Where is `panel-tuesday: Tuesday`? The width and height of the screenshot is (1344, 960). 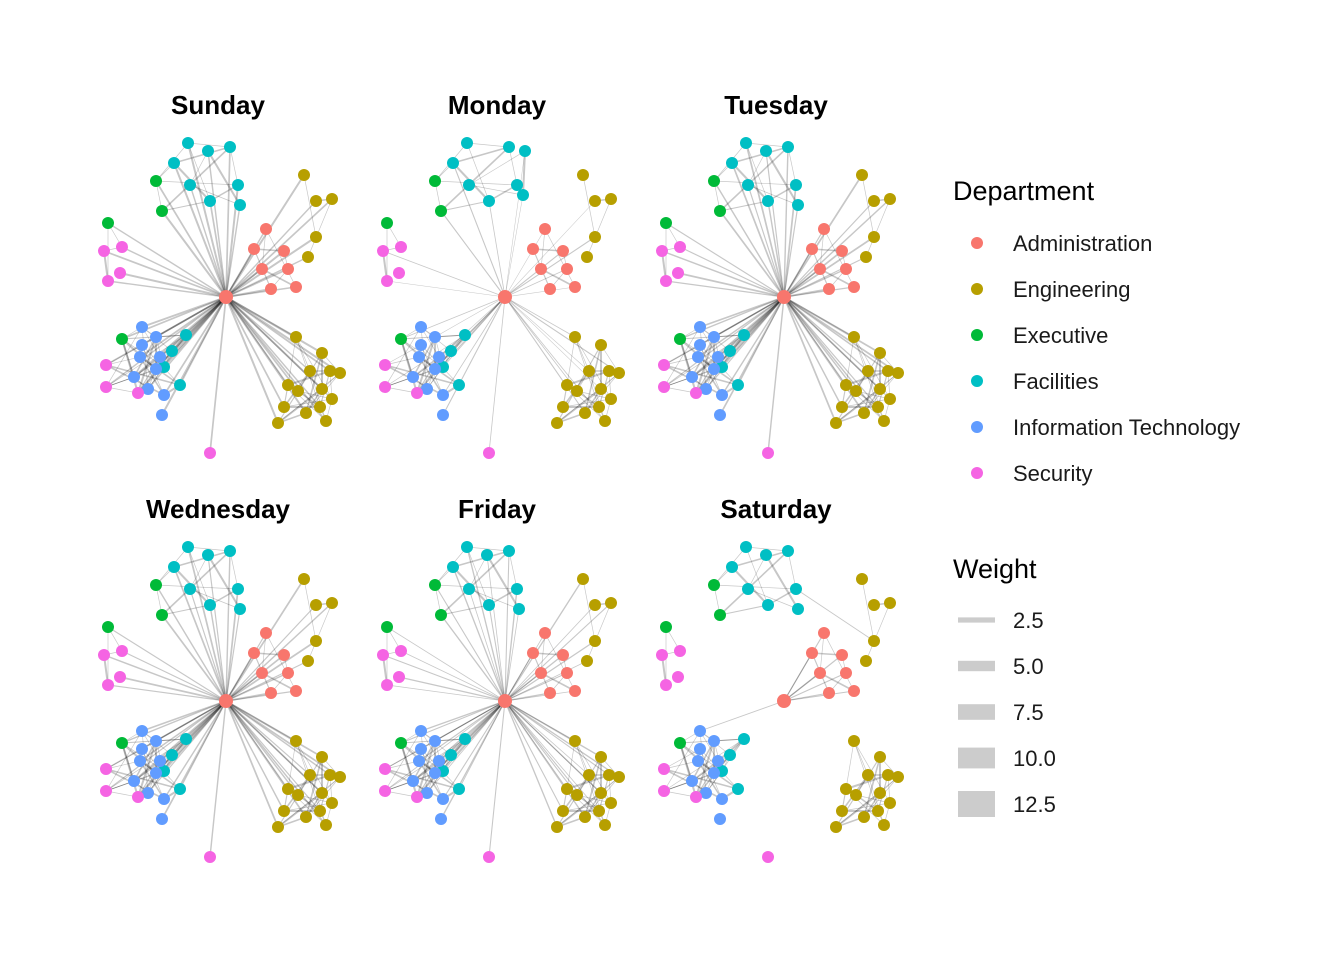
panel-tuesday: Tuesday is located at coordinates (780, 274).